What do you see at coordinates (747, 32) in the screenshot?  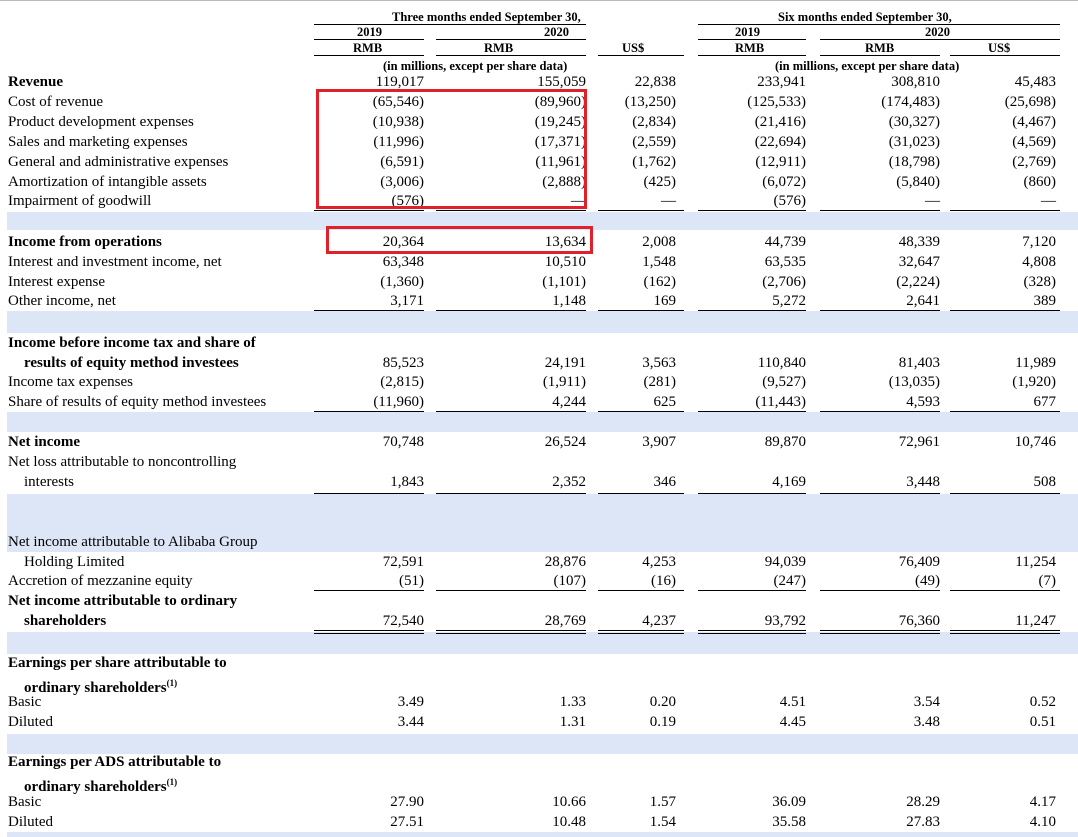 I see `year-2019-header-six: 2019` at bounding box center [747, 32].